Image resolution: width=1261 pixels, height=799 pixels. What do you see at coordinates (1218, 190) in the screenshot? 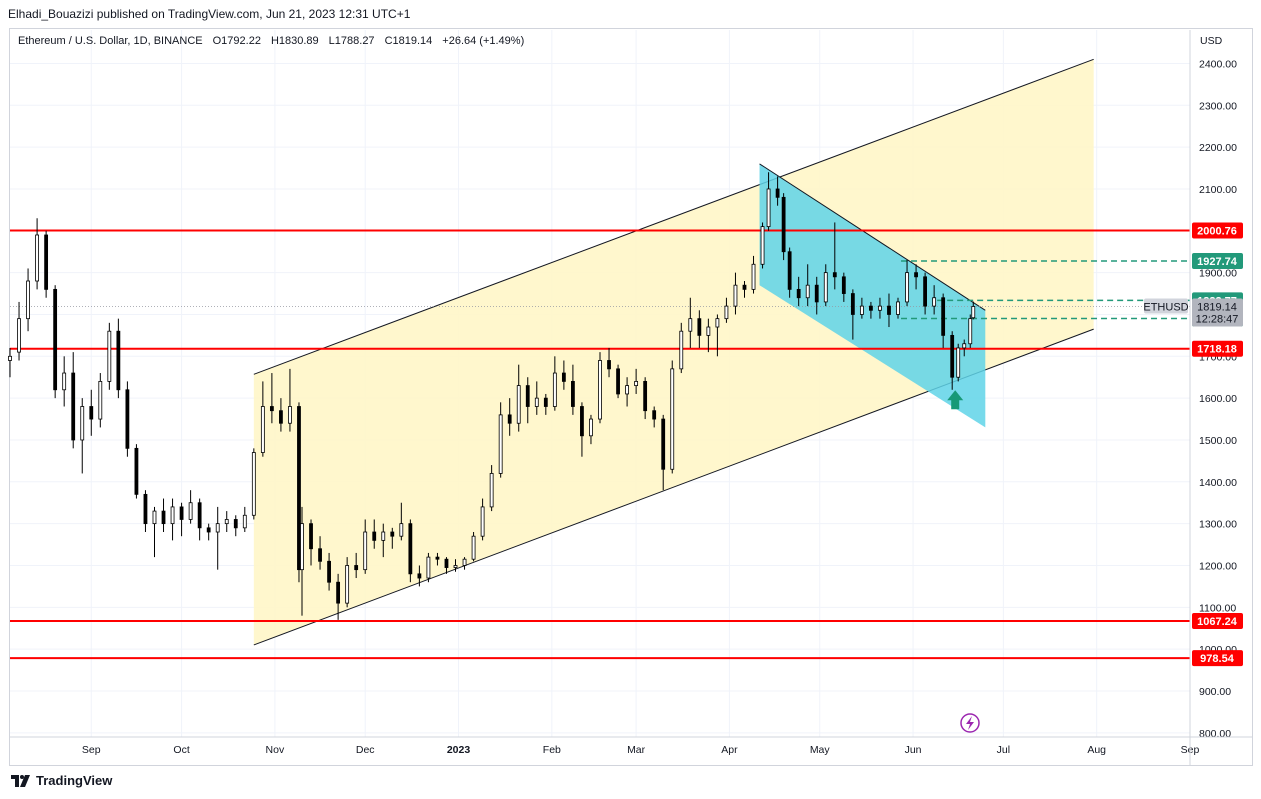
I see `y-tick-label: 2100.00` at bounding box center [1218, 190].